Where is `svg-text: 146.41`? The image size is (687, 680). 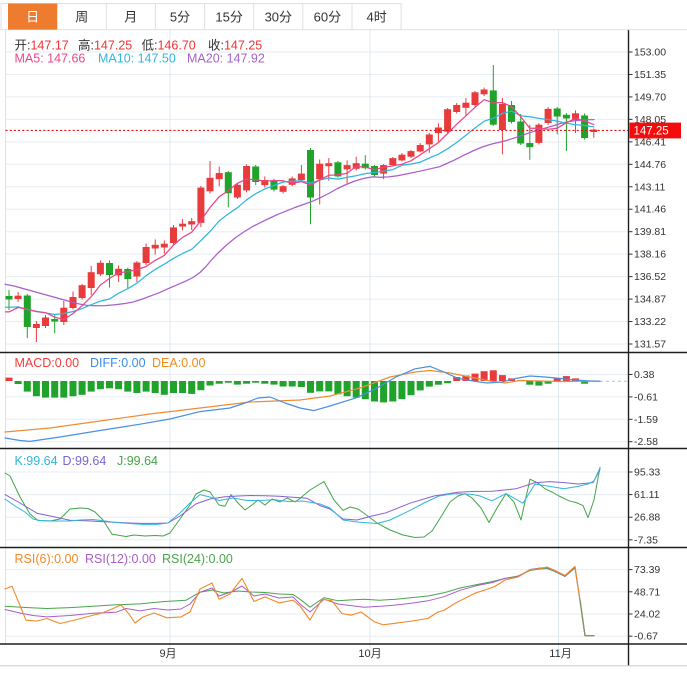 svg-text: 146.41 is located at coordinates (650, 142).